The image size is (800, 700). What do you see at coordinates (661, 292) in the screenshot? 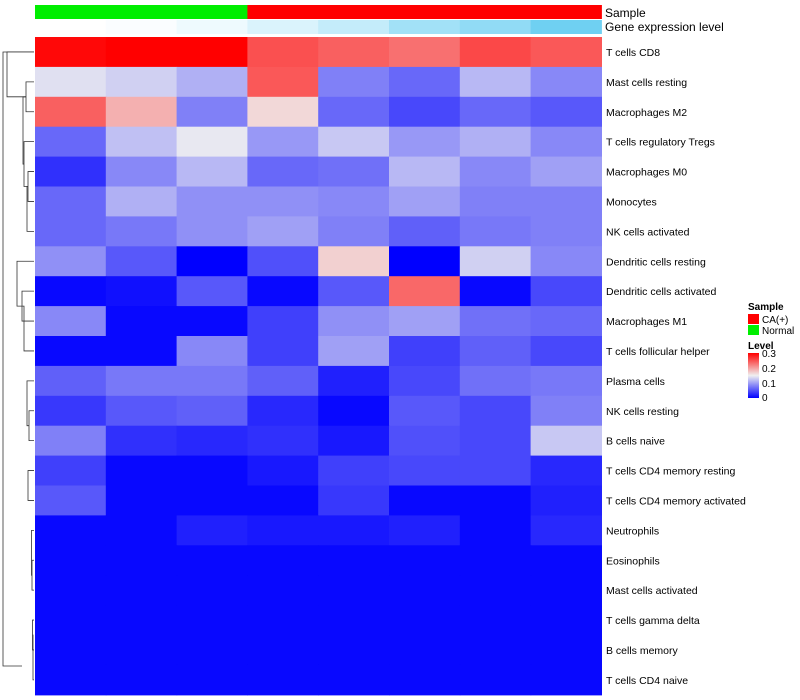
I see `row-label: Dendritic cells activated` at bounding box center [661, 292].